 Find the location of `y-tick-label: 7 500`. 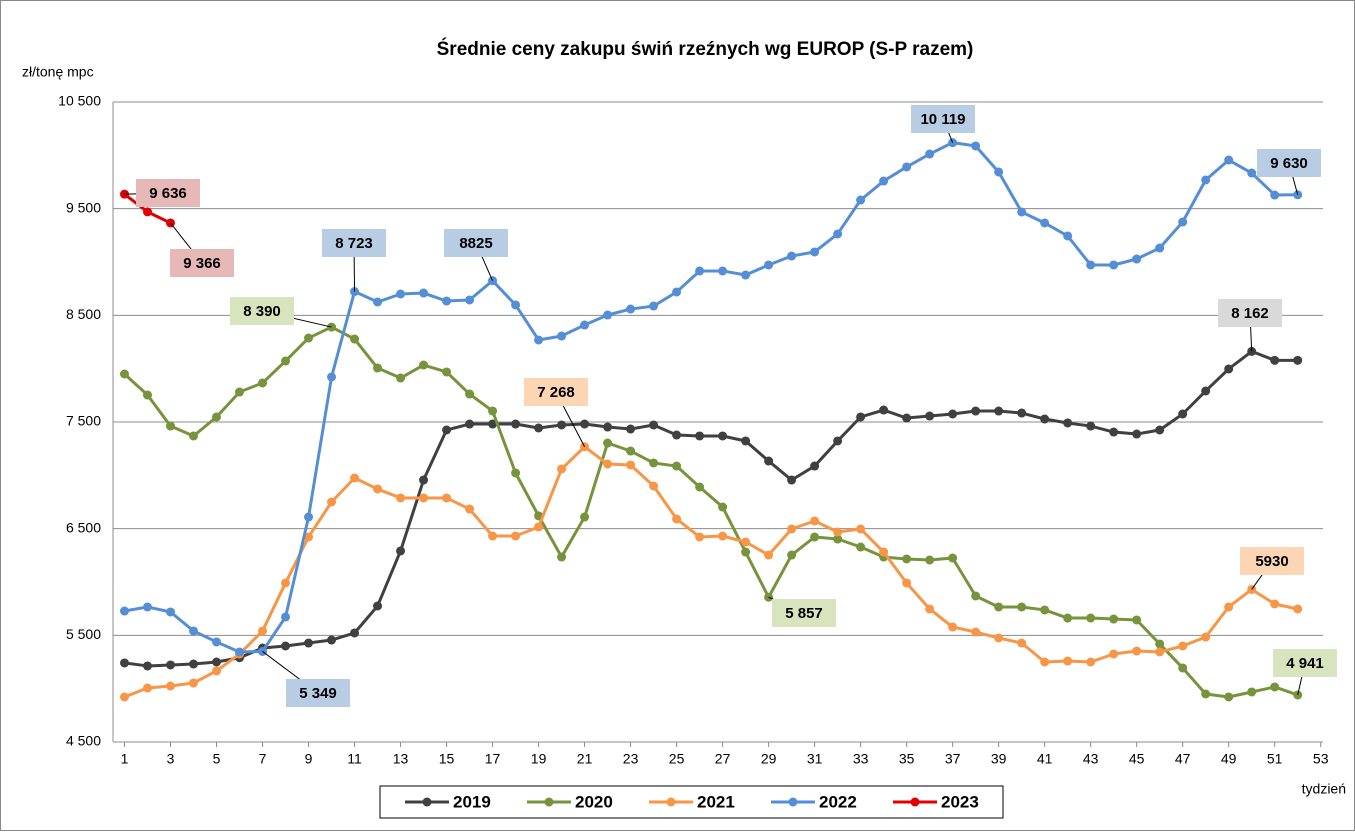

y-tick-label: 7 500 is located at coordinates (83, 421).